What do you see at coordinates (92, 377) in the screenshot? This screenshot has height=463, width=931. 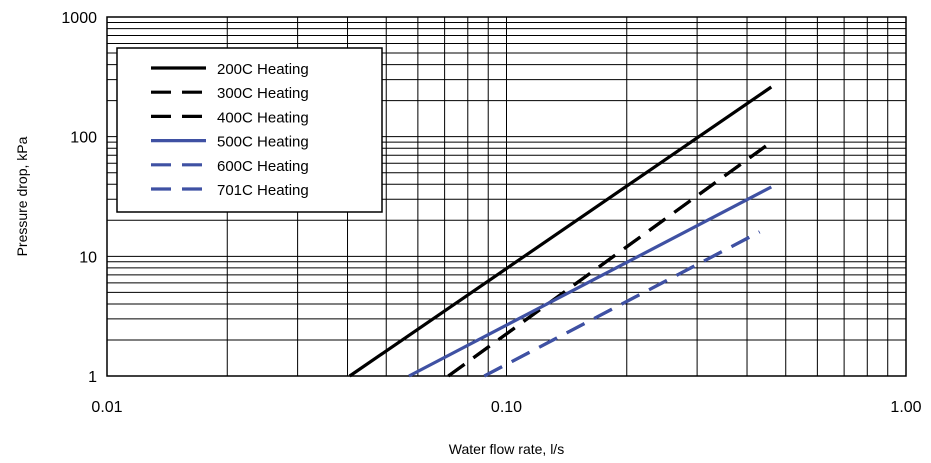 I see `y-tick-label: 1` at bounding box center [92, 377].